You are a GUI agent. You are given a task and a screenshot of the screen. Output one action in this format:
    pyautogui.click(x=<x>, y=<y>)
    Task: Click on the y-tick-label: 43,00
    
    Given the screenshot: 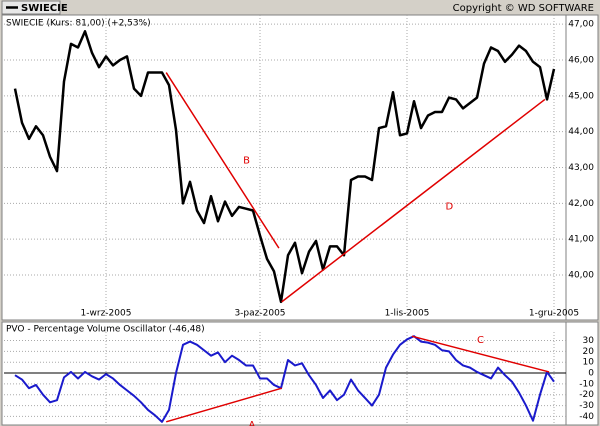 What is the action you would take?
    pyautogui.click(x=581, y=168)
    